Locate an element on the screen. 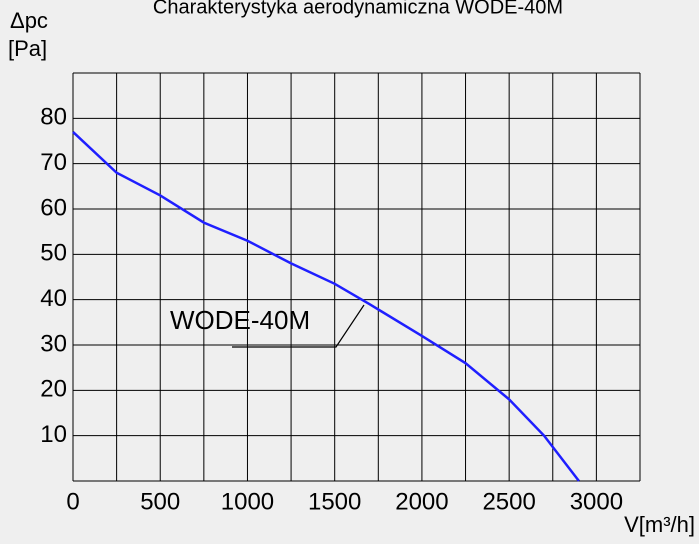 The height and width of the screenshot is (544, 699). x-tick-label: 500 is located at coordinates (160, 501).